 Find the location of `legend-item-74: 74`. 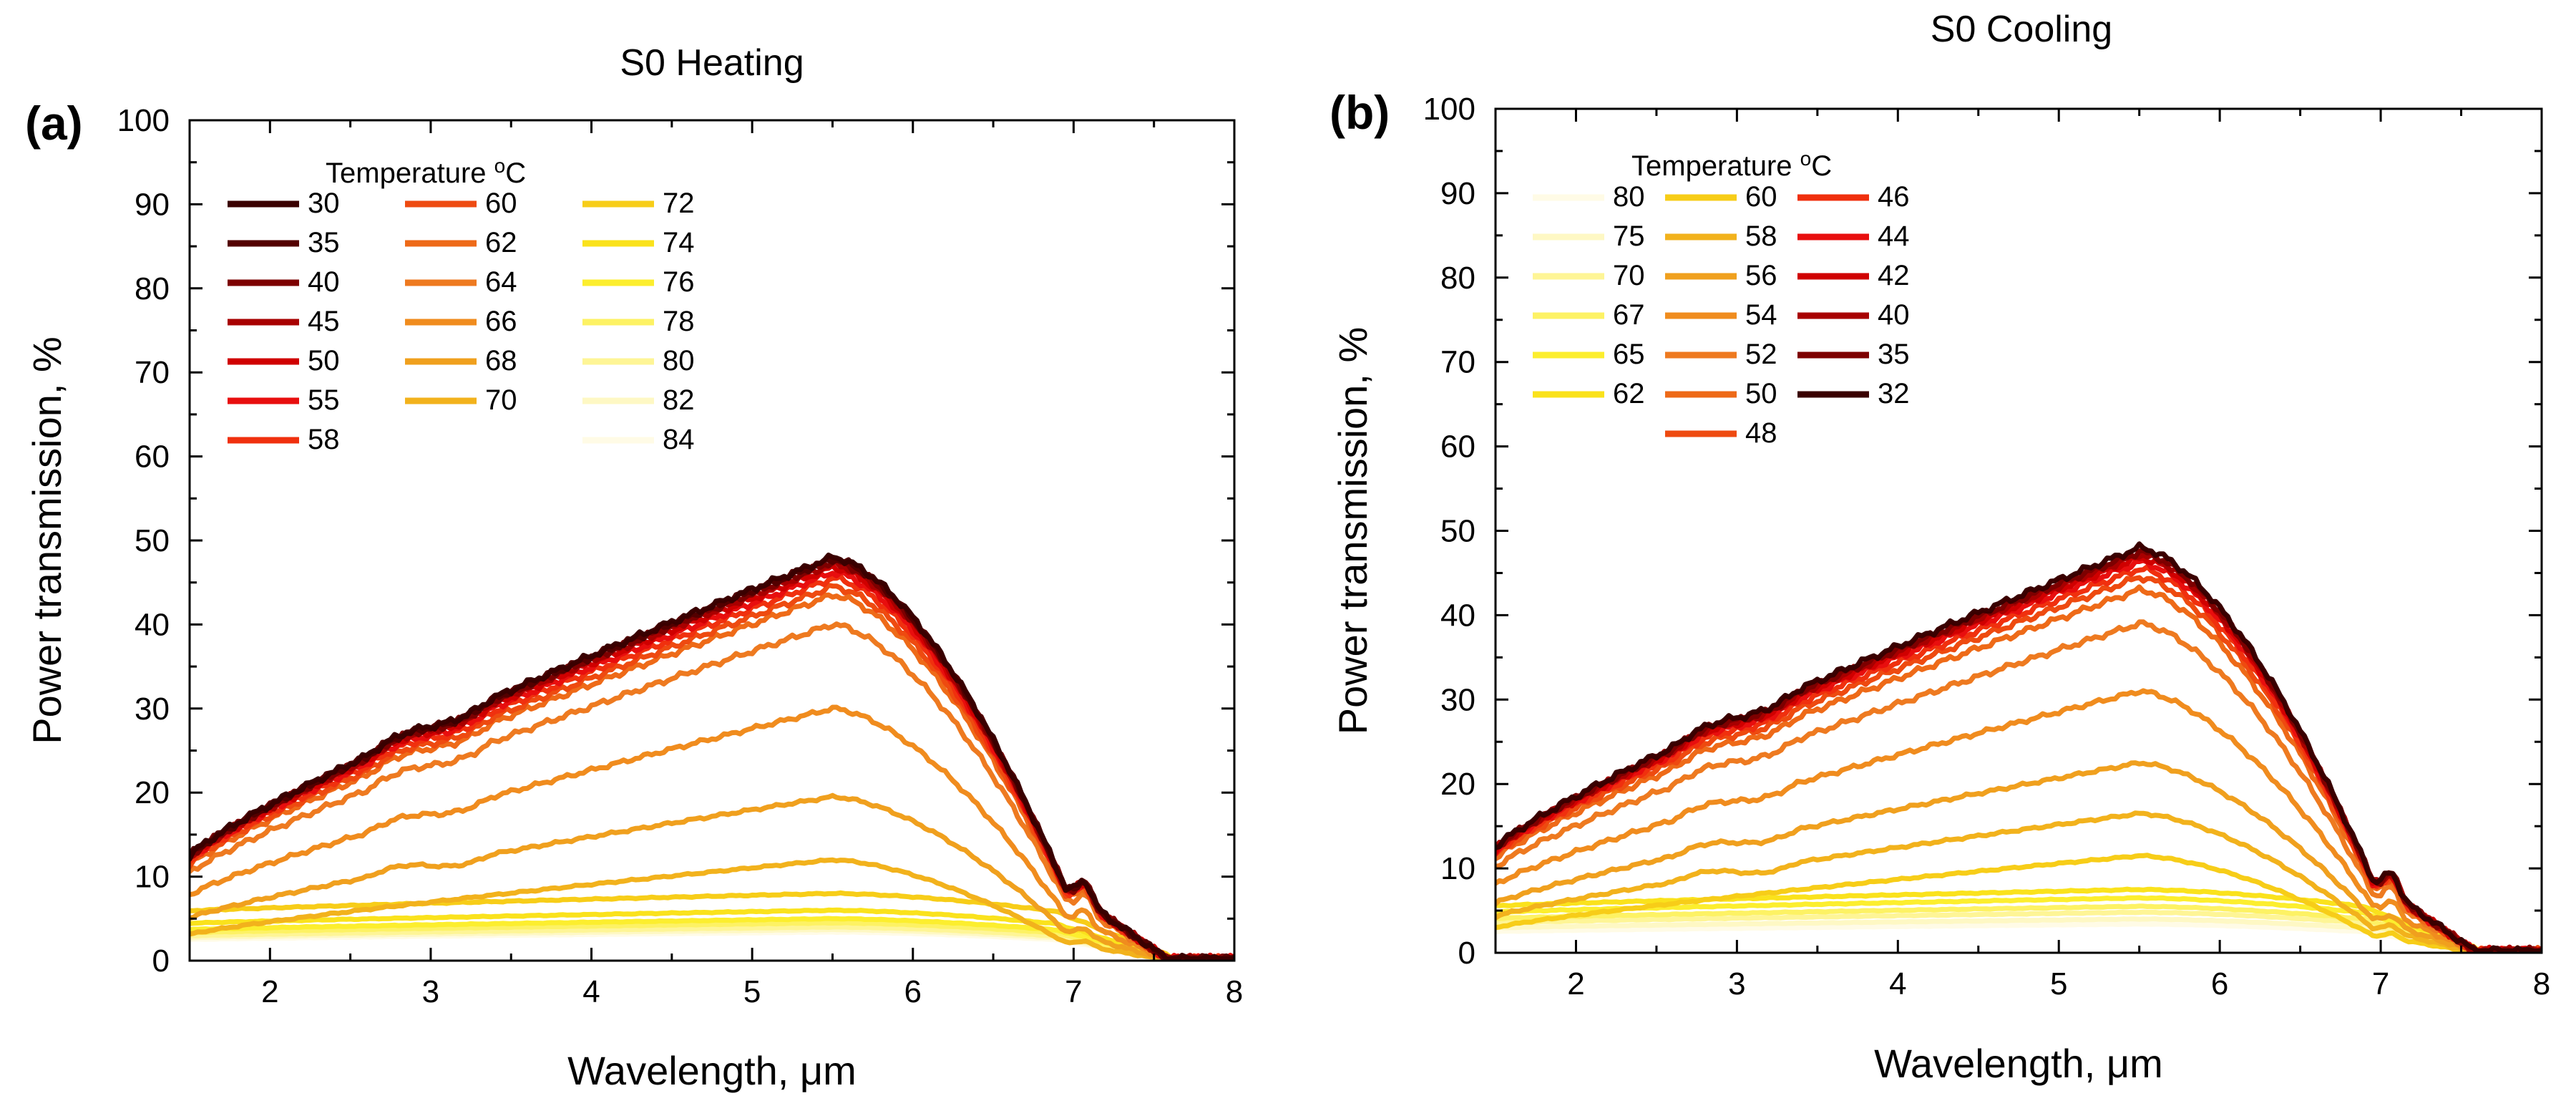

legend-item-74: 74 is located at coordinates (638, 242).